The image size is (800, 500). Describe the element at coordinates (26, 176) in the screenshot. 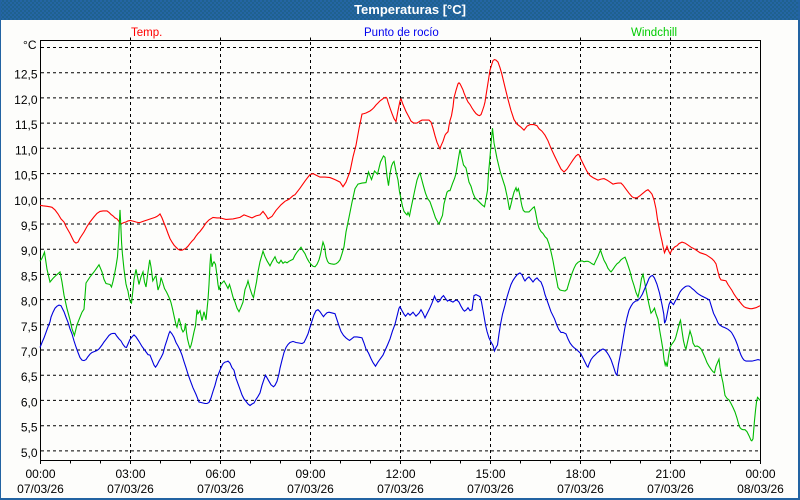

I see `svg-text: 10,5` at that location.